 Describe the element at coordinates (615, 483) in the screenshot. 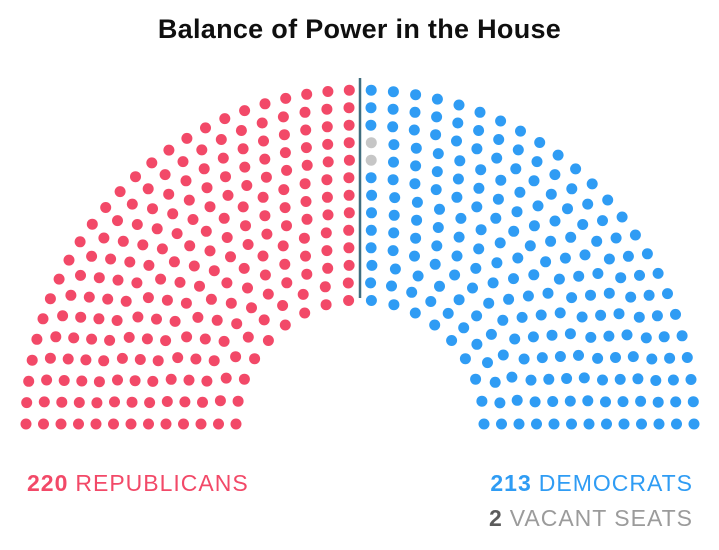

I see `democrat-label: DEMOCRATS` at that location.